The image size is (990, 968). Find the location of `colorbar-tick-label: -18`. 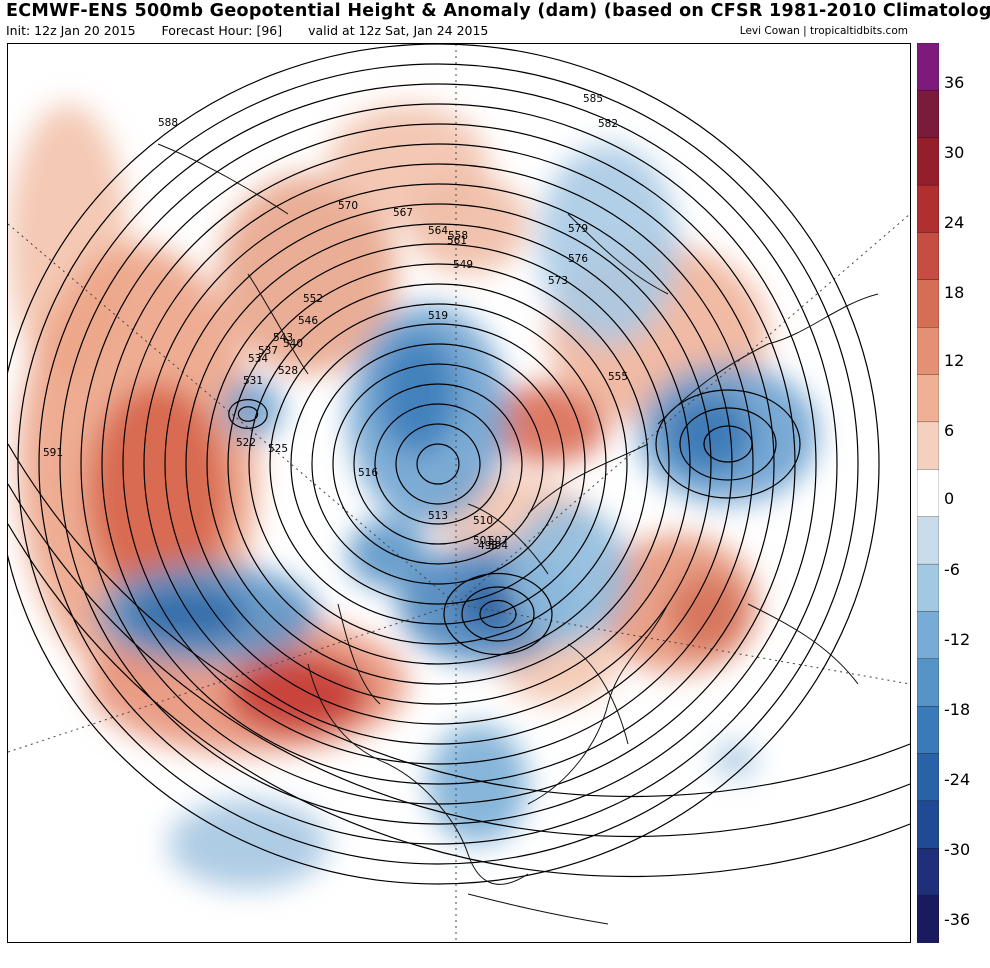

colorbar-tick-label: -18 is located at coordinates (957, 709).